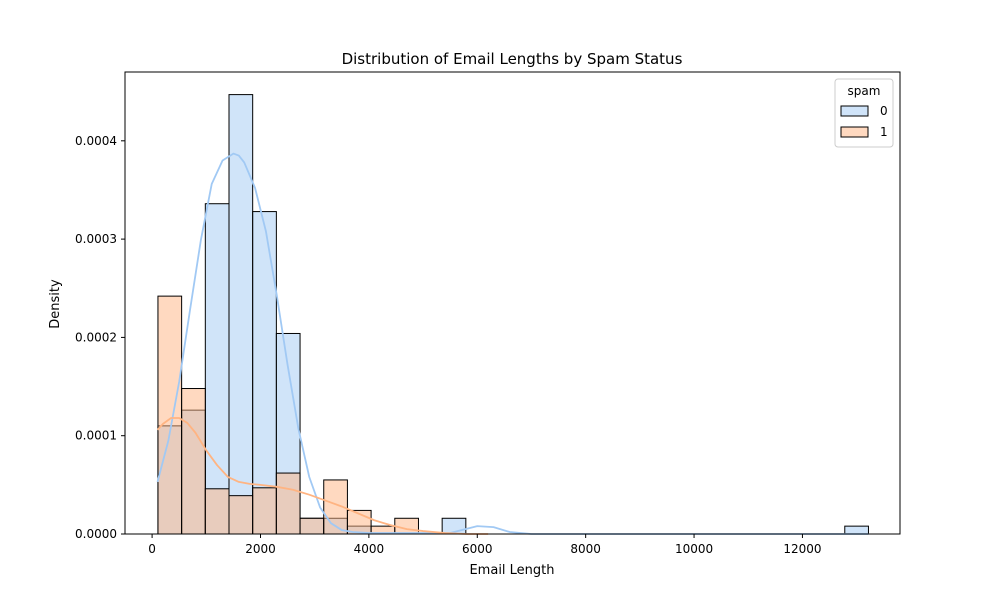 The image size is (1000, 600). Describe the element at coordinates (55, 304) in the screenshot. I see `y-axis-label: Density` at that location.